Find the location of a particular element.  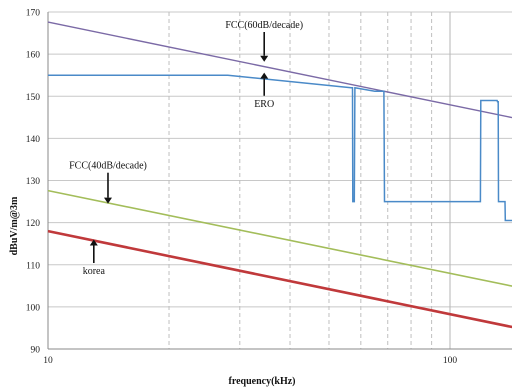

x-tick-label: 10 is located at coordinates (48, 361).